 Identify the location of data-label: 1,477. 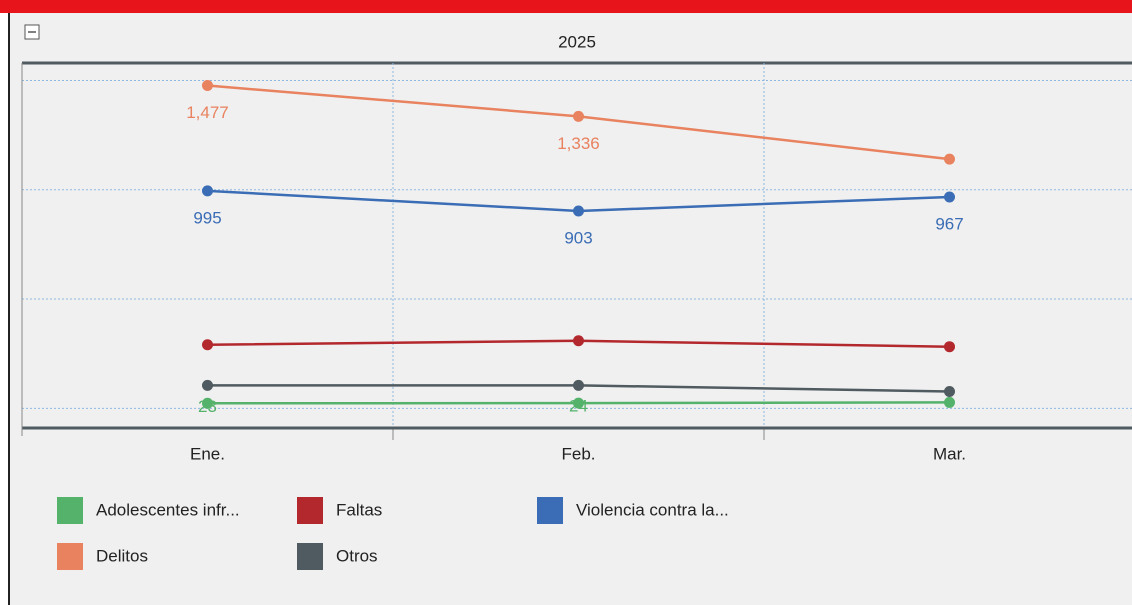
(207, 112).